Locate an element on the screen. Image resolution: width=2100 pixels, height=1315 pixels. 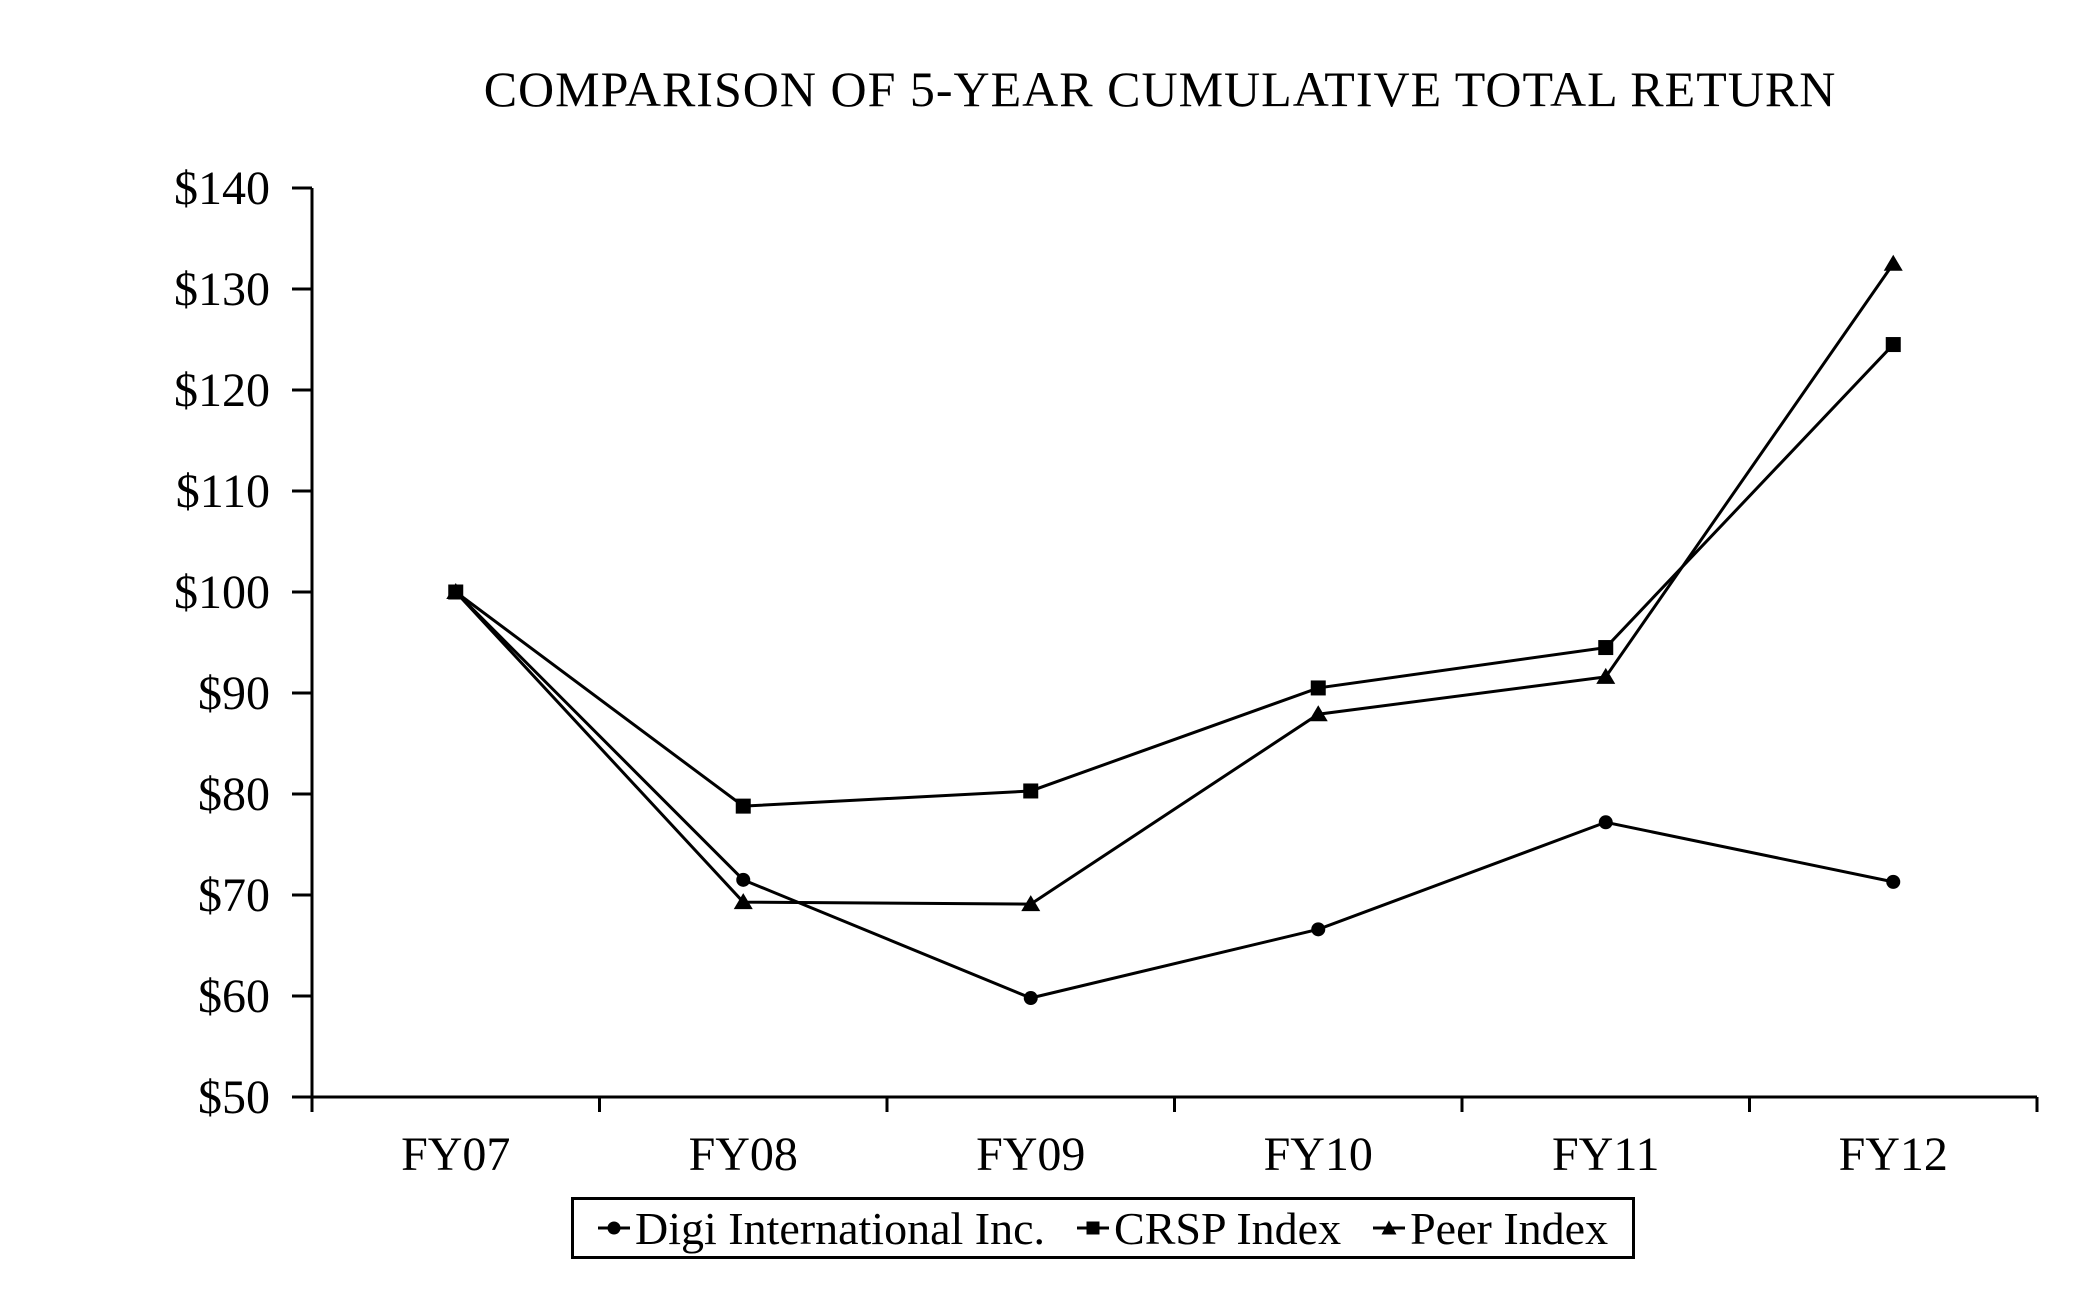
x-tick-label: FY09 is located at coordinates (1030, 1154).